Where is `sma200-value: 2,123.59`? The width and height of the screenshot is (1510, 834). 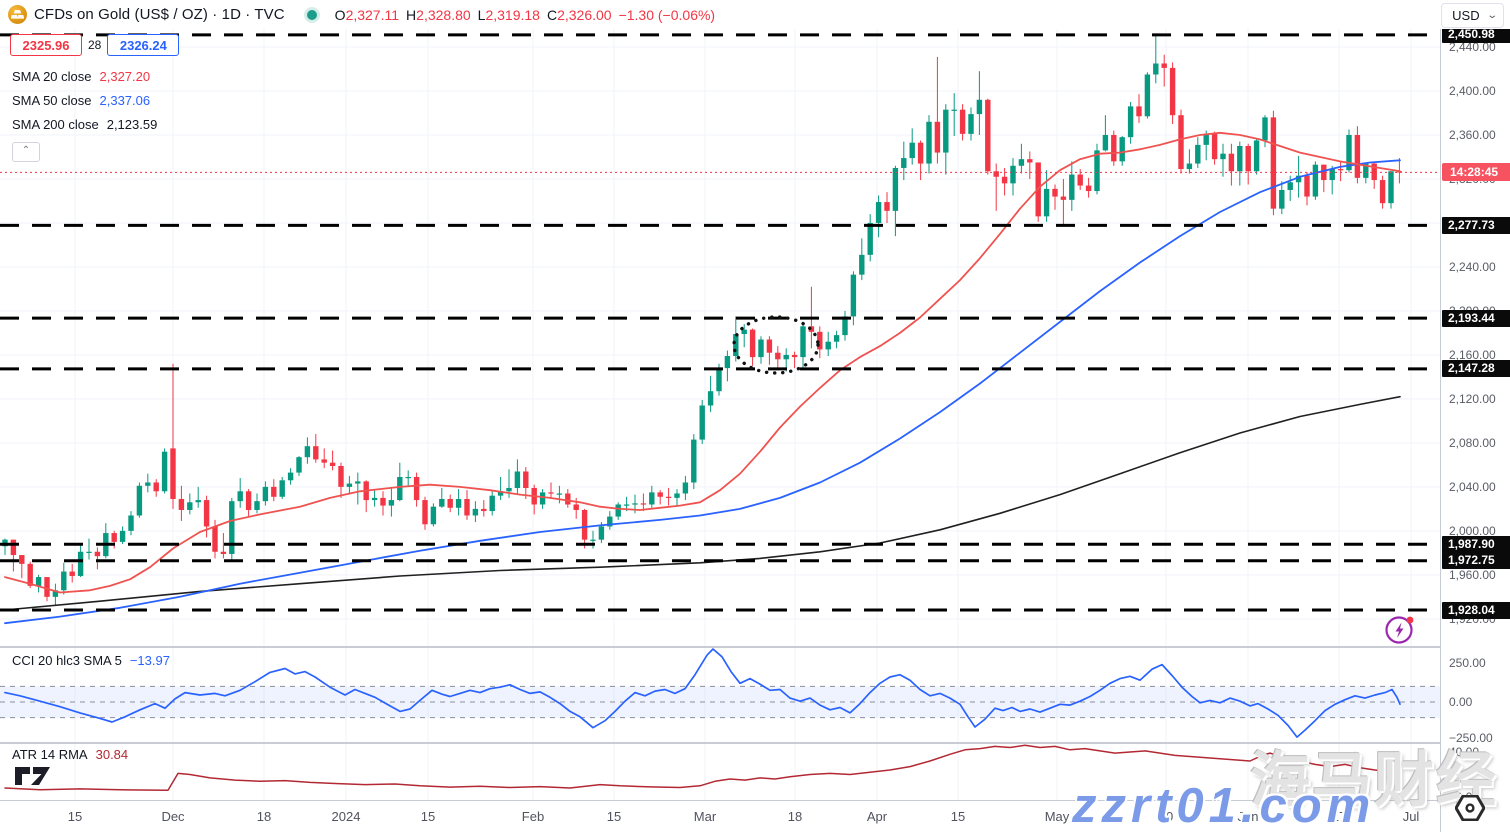 sma200-value: 2,123.59 is located at coordinates (132, 124).